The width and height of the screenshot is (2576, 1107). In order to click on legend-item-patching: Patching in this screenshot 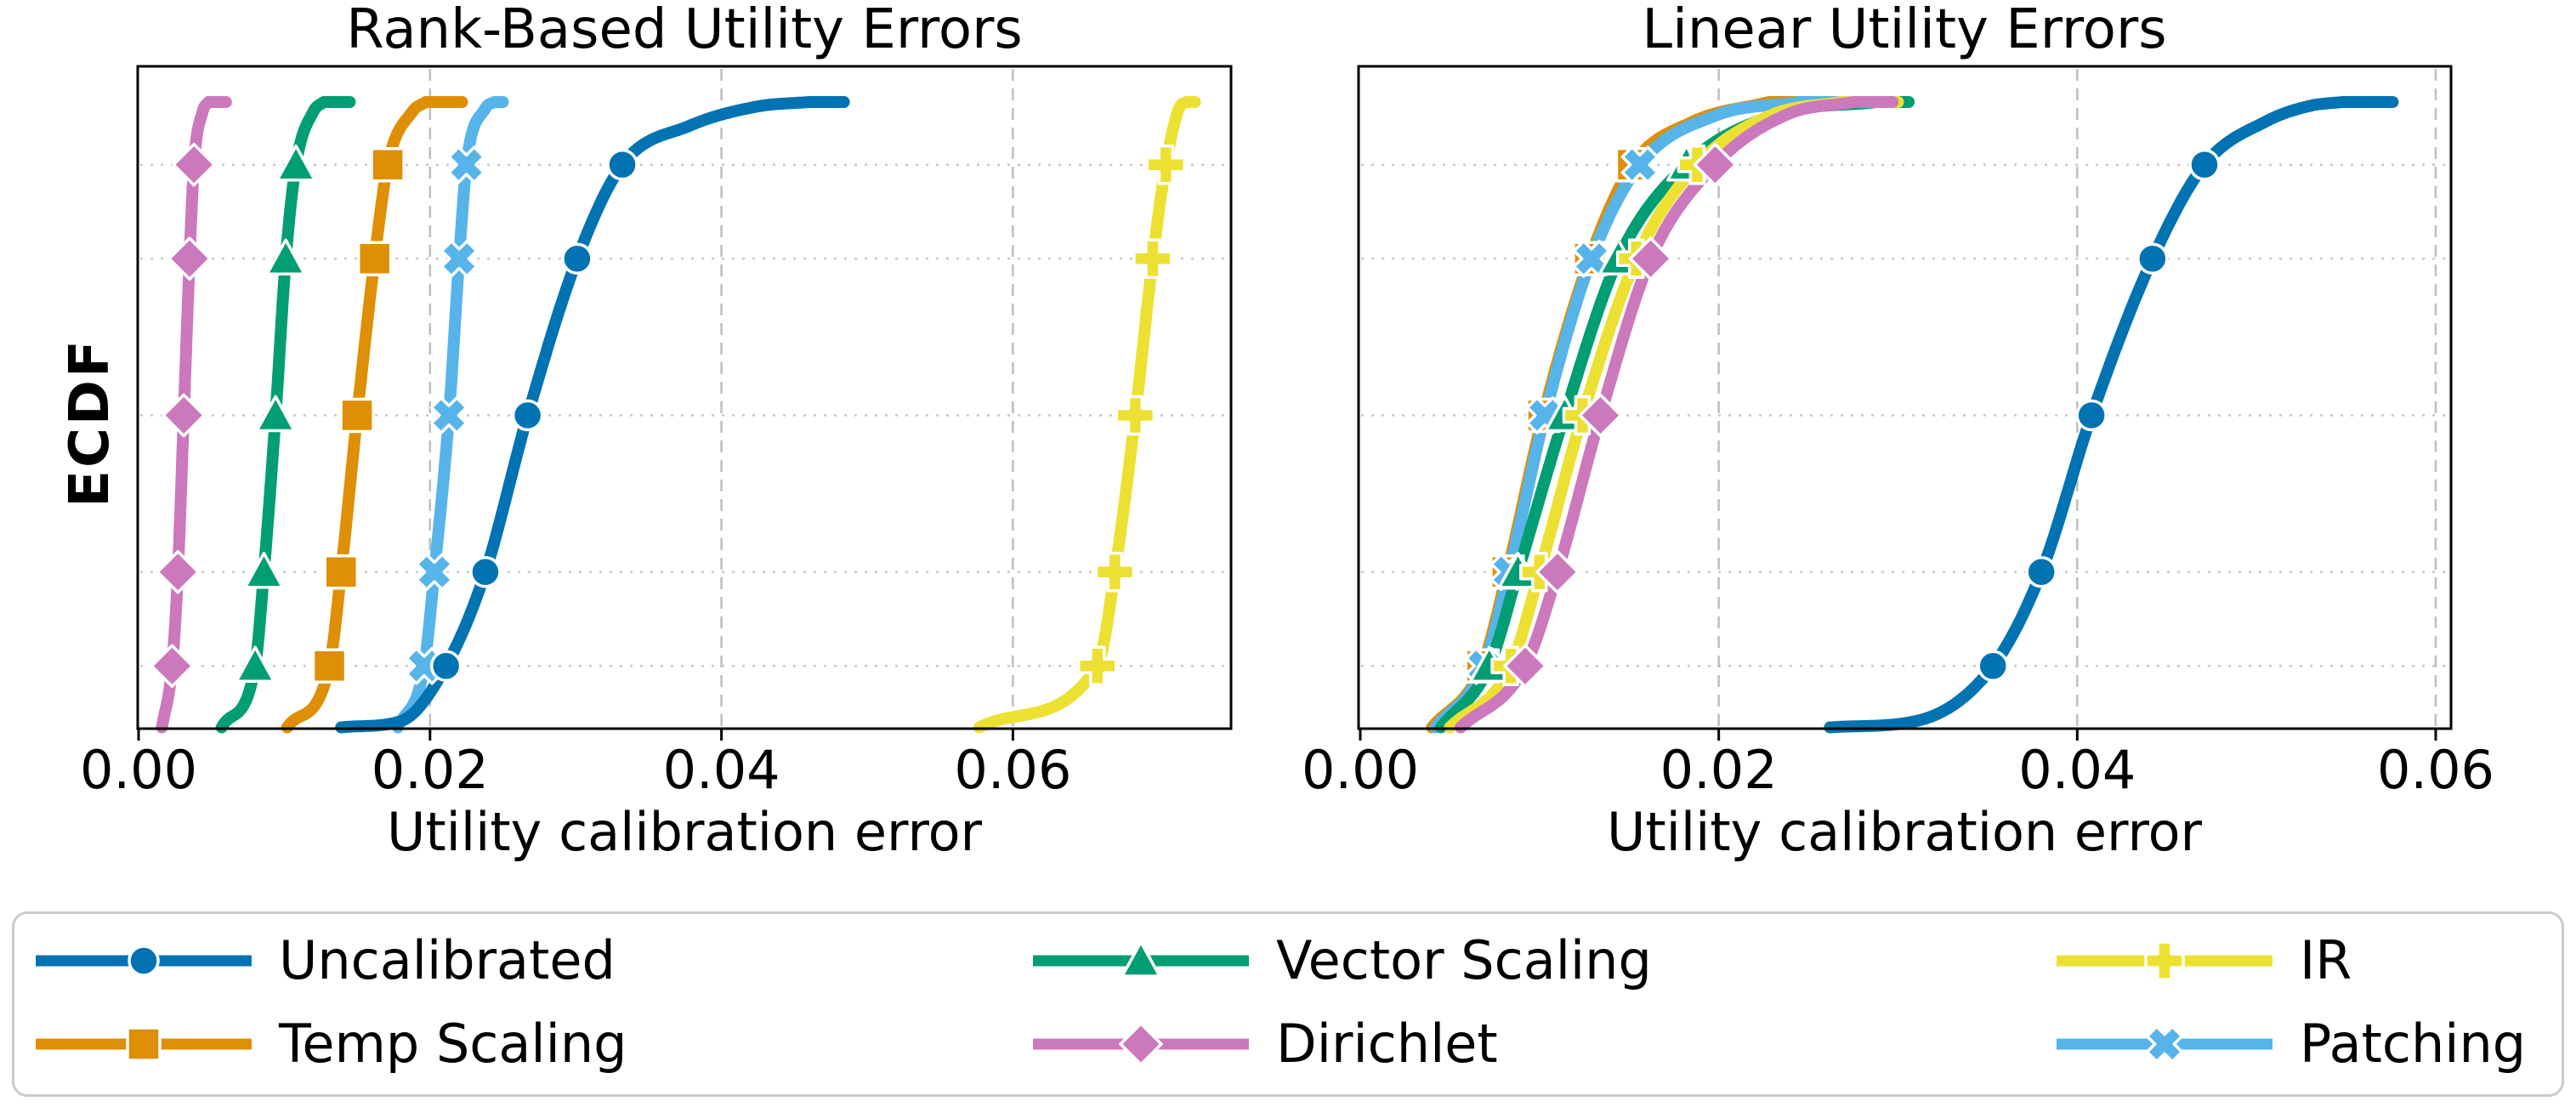, I will do `click(2291, 1044)`.